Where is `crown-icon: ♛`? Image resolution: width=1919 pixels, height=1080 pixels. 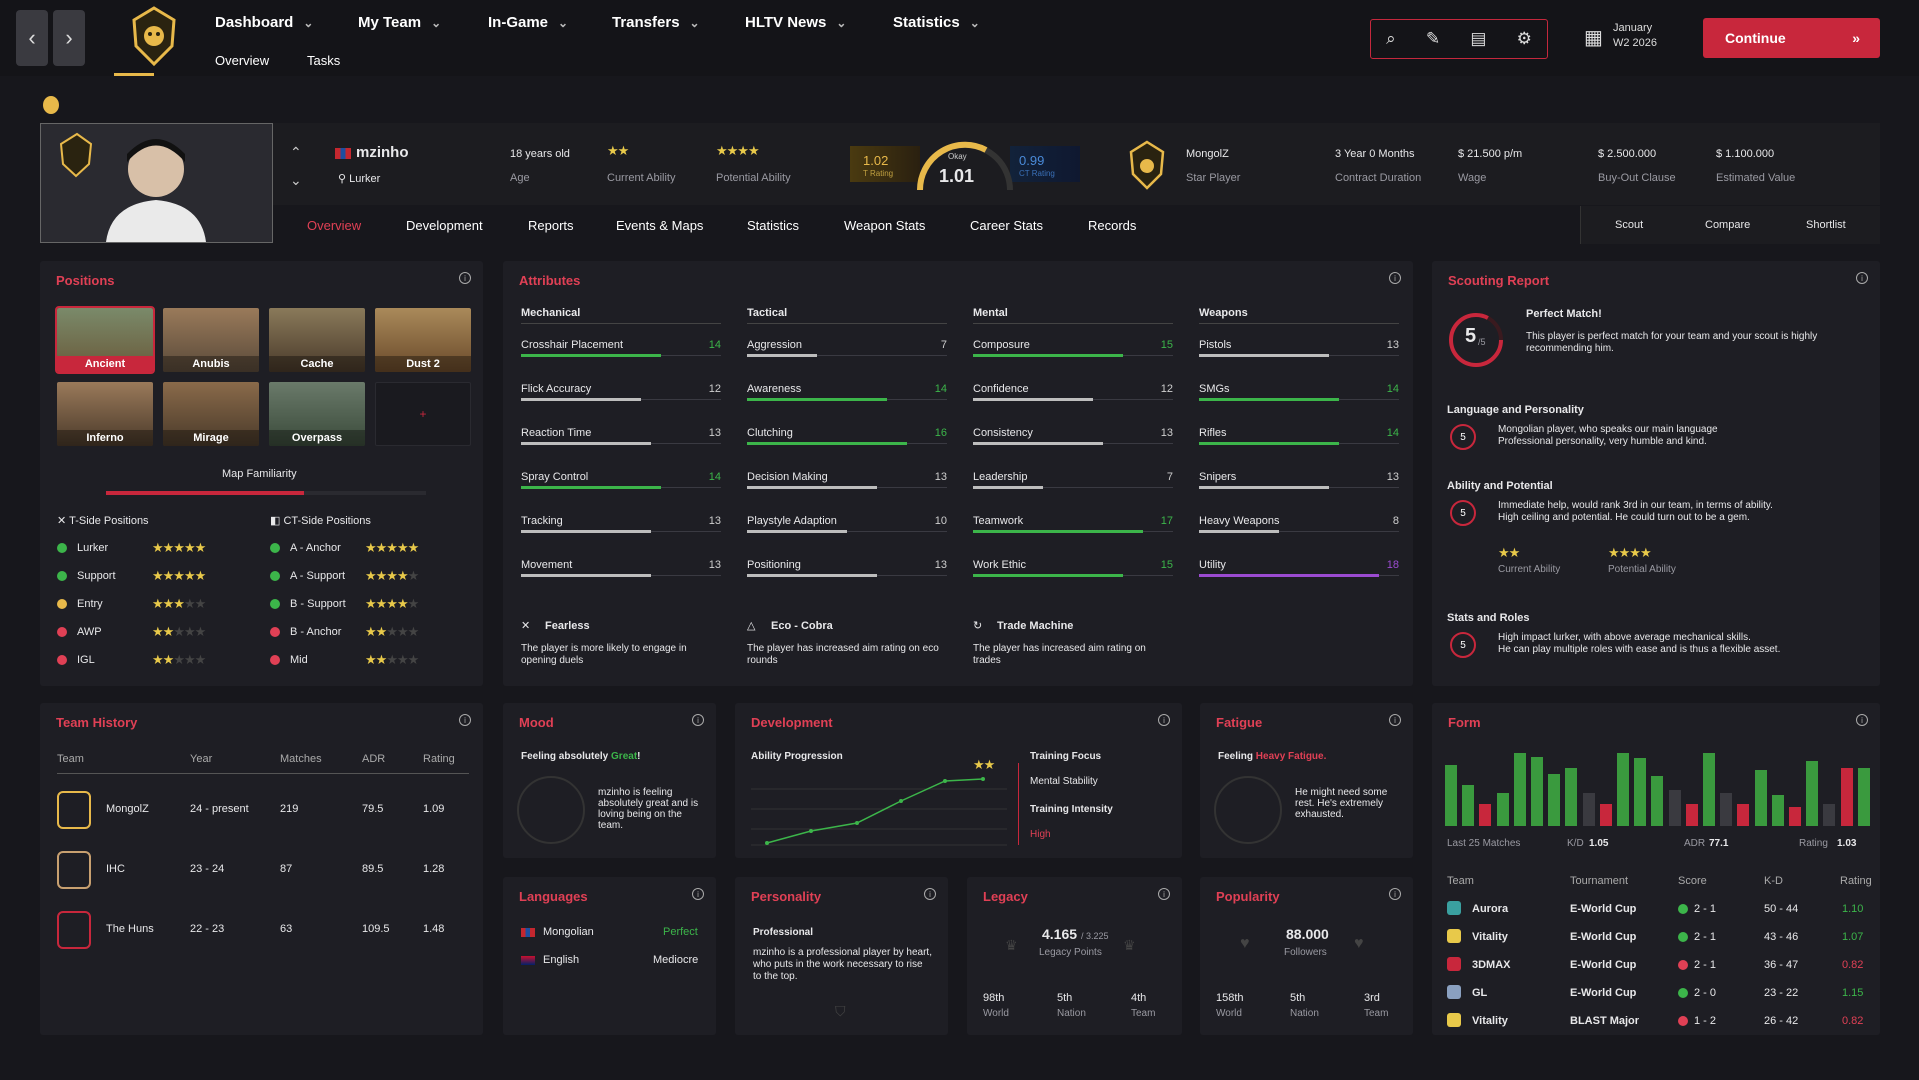
crown-icon: ♛ is located at coordinates (1129, 945).